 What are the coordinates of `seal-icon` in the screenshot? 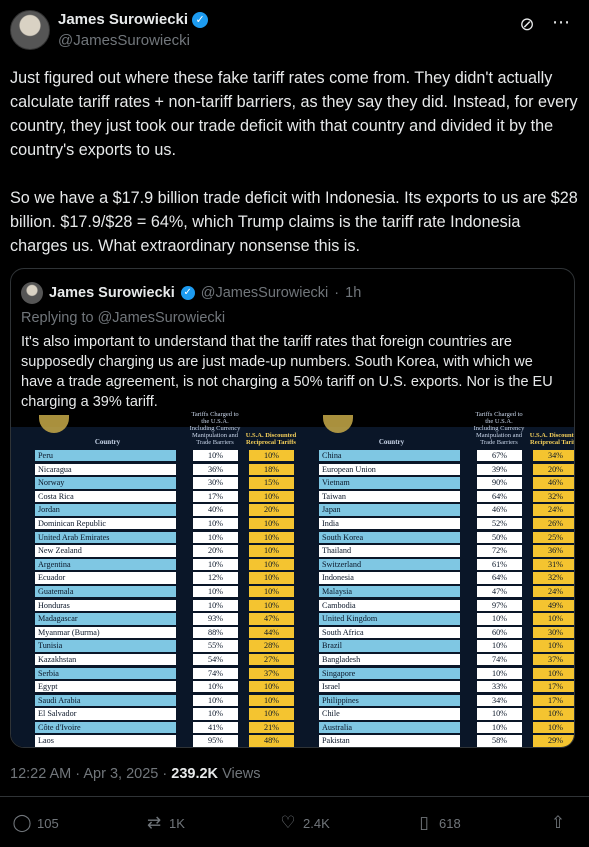 It's located at (54, 424).